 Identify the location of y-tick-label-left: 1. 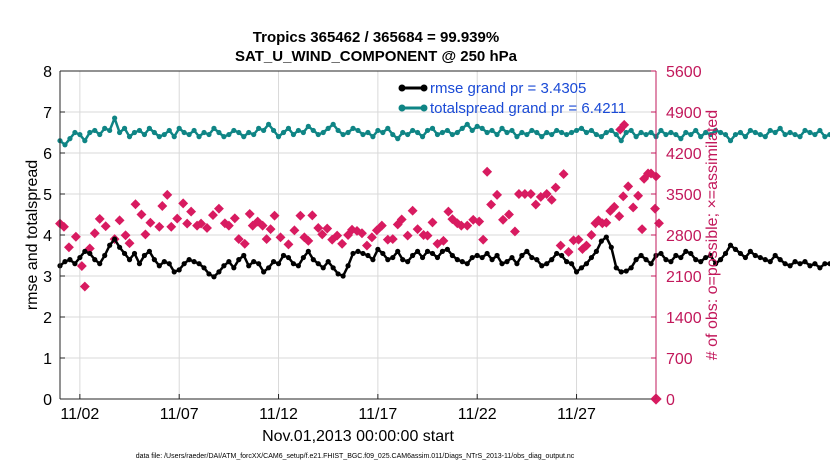
(47, 359).